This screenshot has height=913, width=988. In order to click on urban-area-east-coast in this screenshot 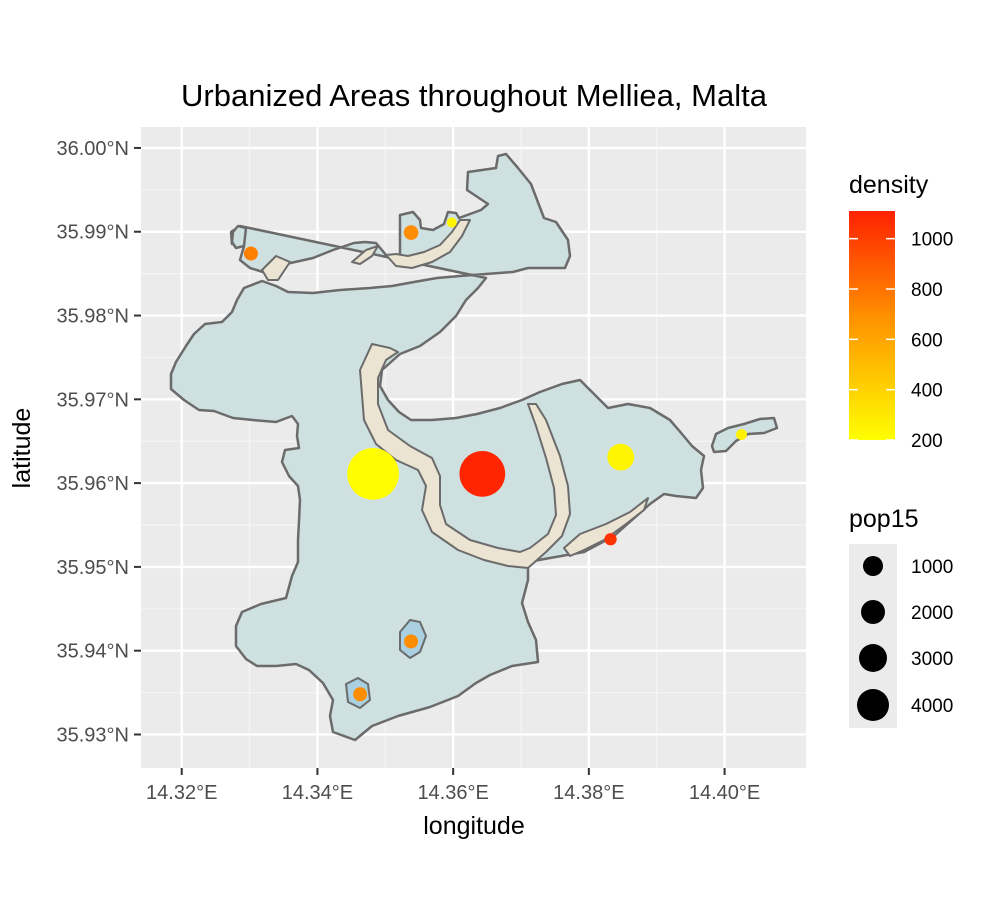, I will do `click(606, 527)`.